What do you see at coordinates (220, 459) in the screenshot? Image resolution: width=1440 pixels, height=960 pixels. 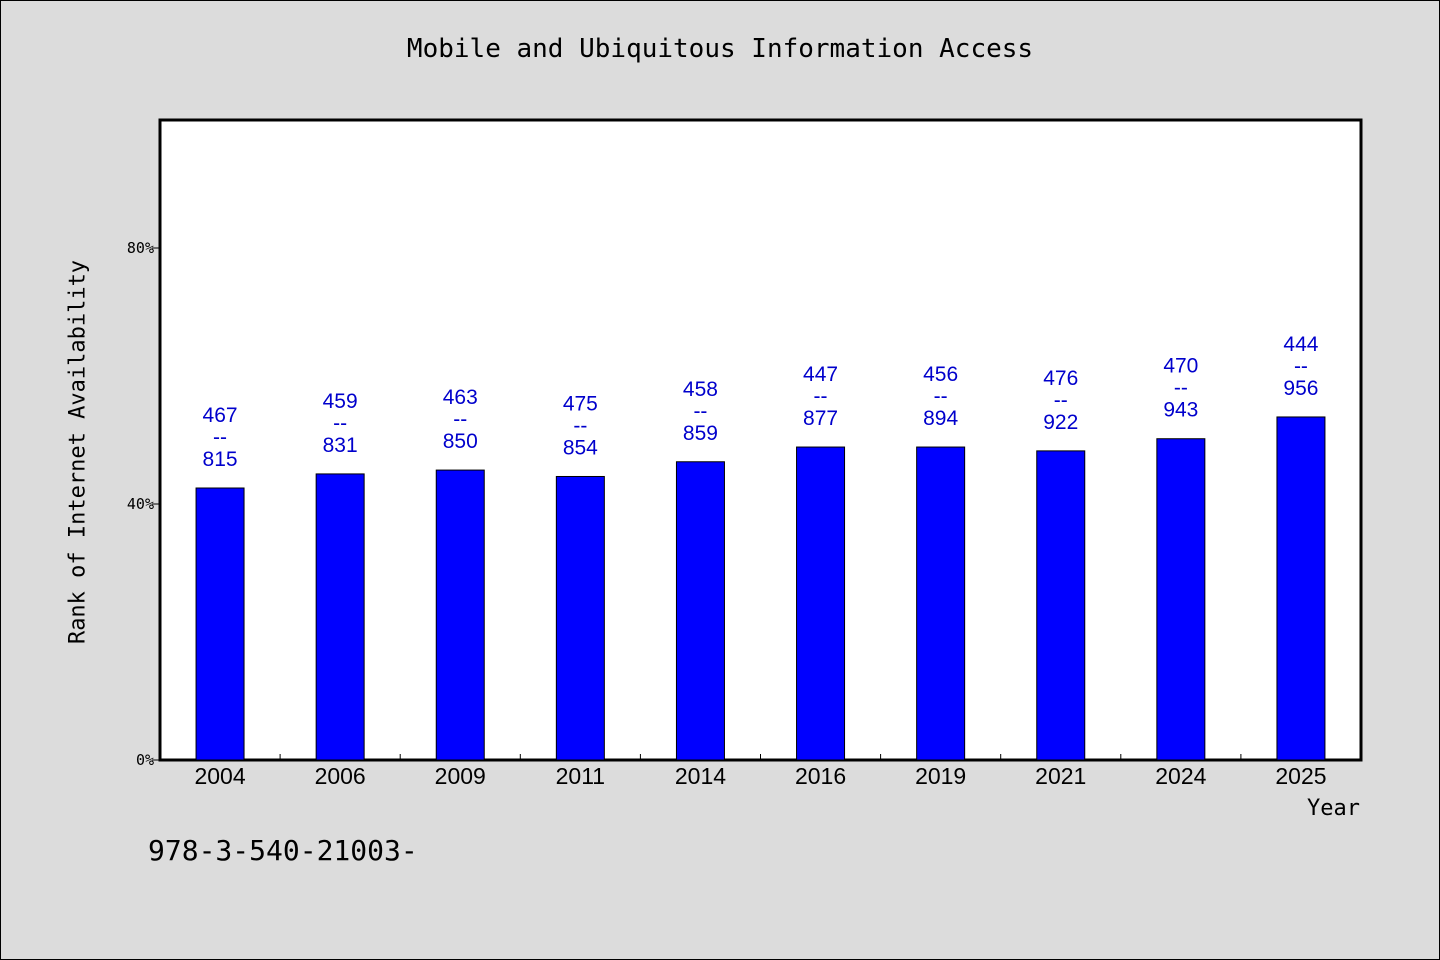 I see `data-label: 815` at bounding box center [220, 459].